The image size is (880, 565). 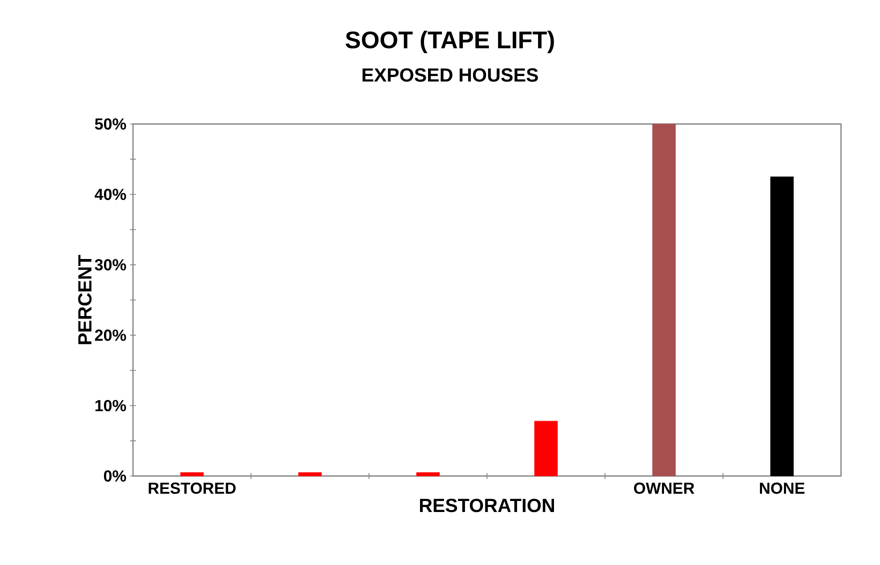 What do you see at coordinates (110, 194) in the screenshot?
I see `y-tick-label: 40%` at bounding box center [110, 194].